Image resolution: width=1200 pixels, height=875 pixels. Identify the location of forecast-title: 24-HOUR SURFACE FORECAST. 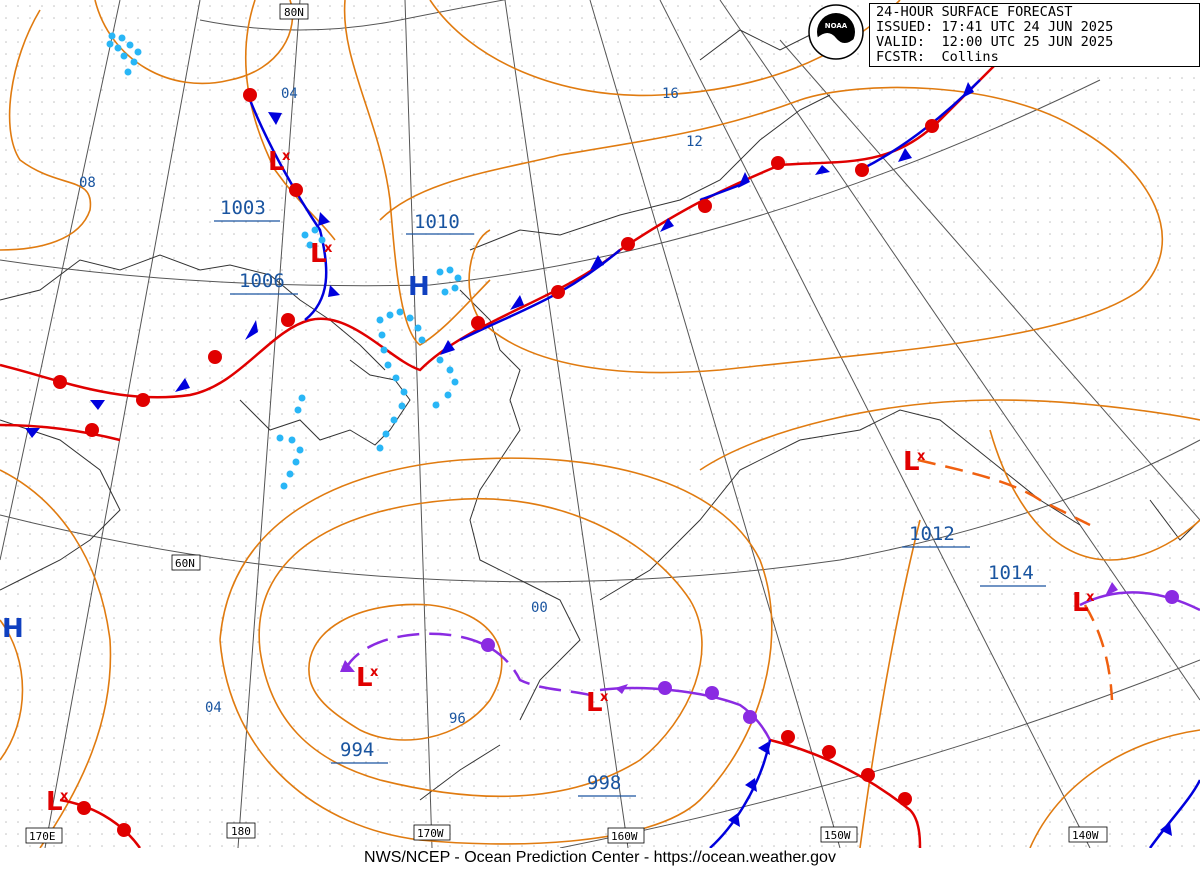
(974, 12).